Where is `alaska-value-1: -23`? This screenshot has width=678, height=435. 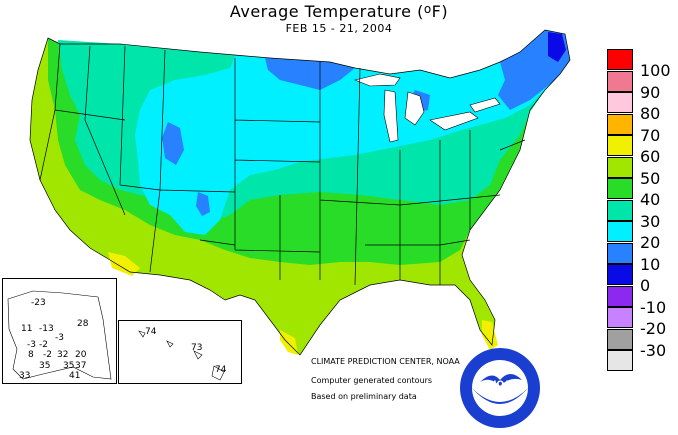 alaska-value-1: -23 is located at coordinates (38, 303).